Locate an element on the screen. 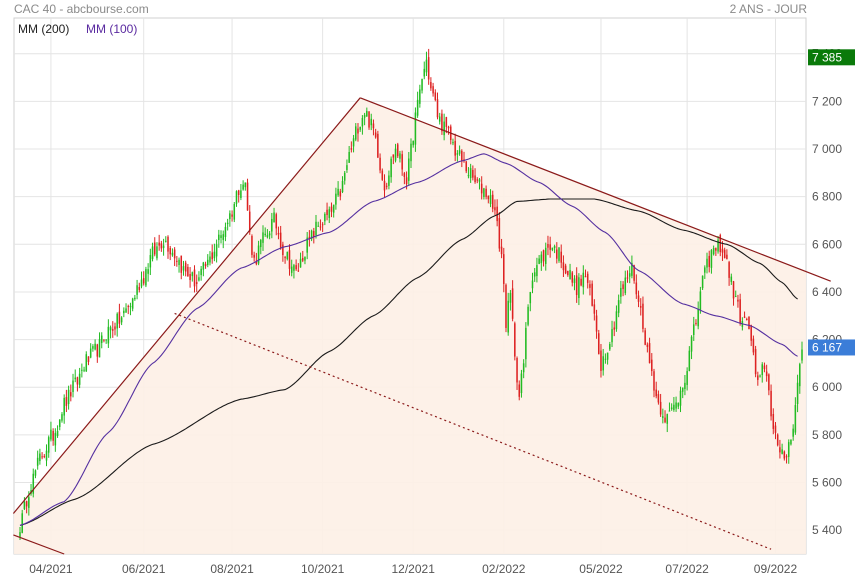 This screenshot has height=580, width=855. chart-title: CAC 40 - abcbourse.com is located at coordinates (81, 9).